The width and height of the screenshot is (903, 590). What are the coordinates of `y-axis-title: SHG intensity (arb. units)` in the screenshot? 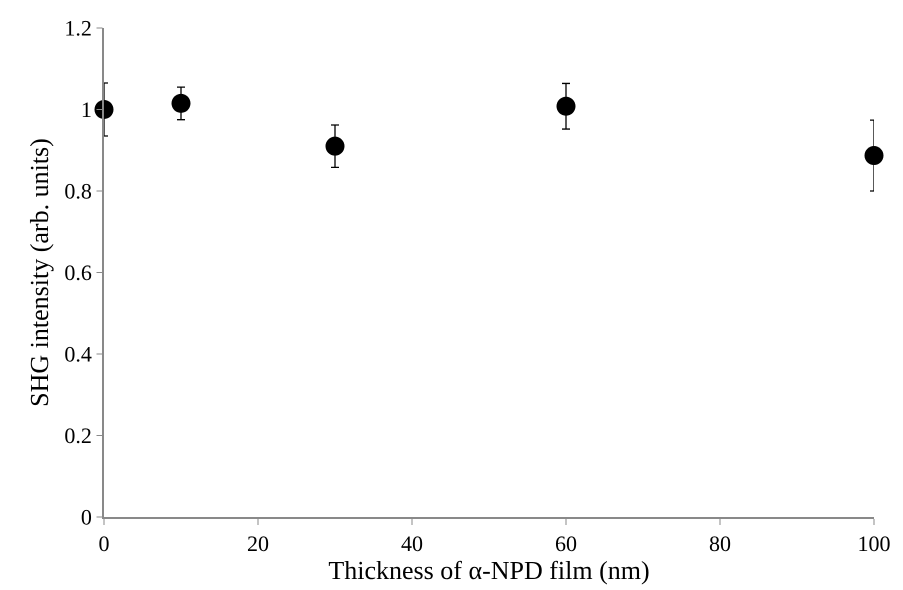 It's located at (39, 272).